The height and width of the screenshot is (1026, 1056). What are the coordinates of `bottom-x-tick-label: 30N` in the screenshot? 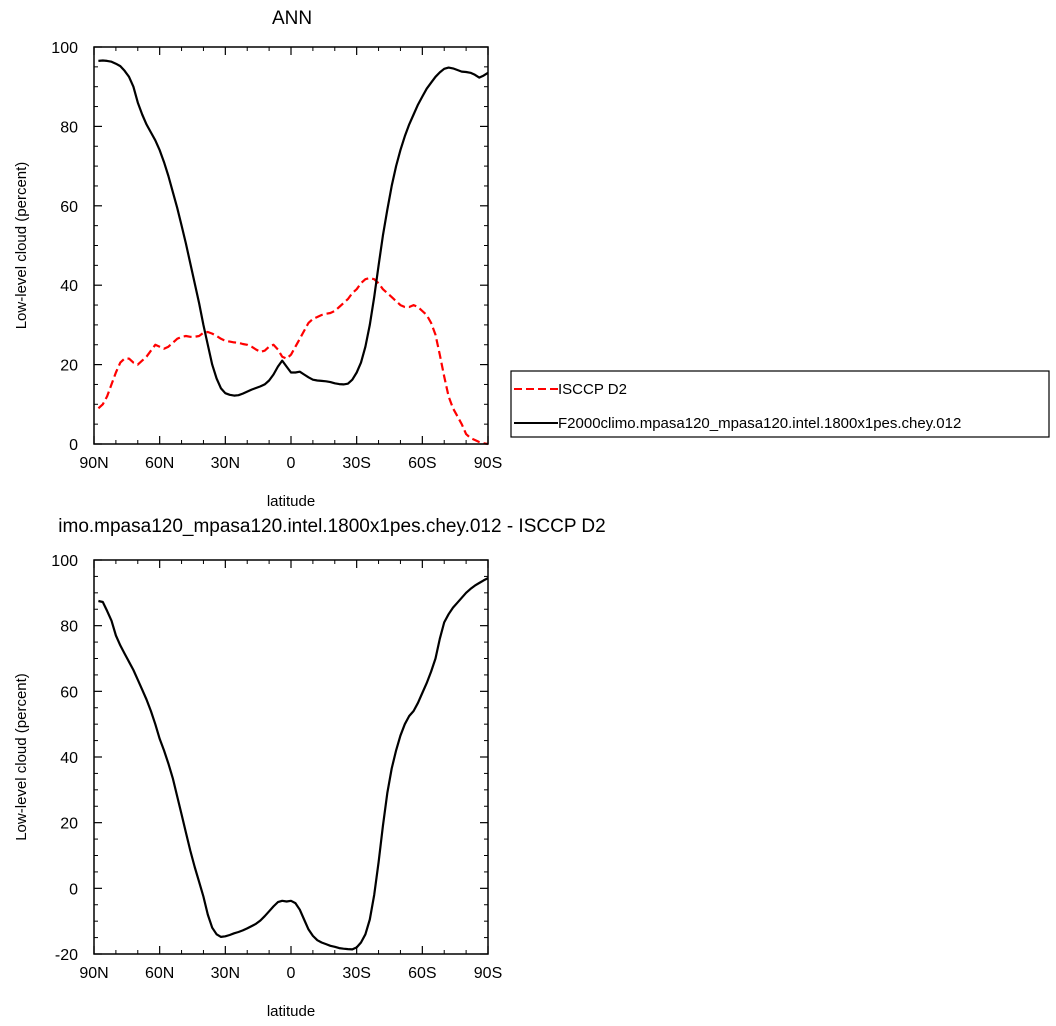 It's located at (225, 973).